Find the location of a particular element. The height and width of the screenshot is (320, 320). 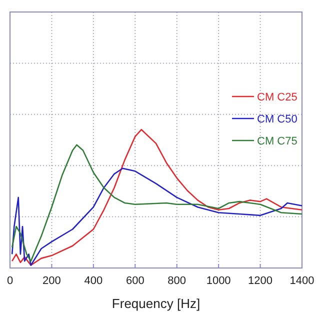

x-tick-label: 1000 is located at coordinates (218, 281).